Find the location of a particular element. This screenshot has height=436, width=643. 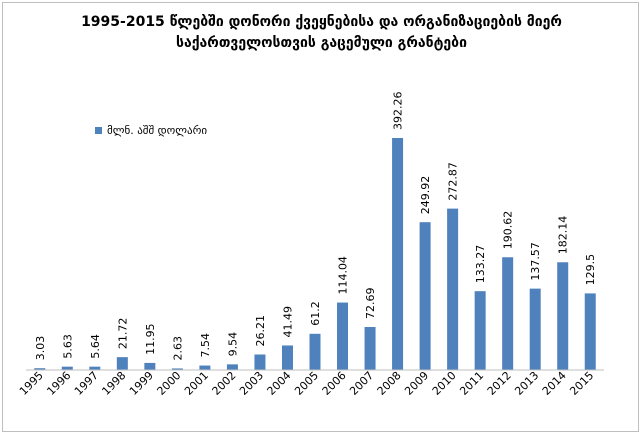

bar-2007 is located at coordinates (370, 348).